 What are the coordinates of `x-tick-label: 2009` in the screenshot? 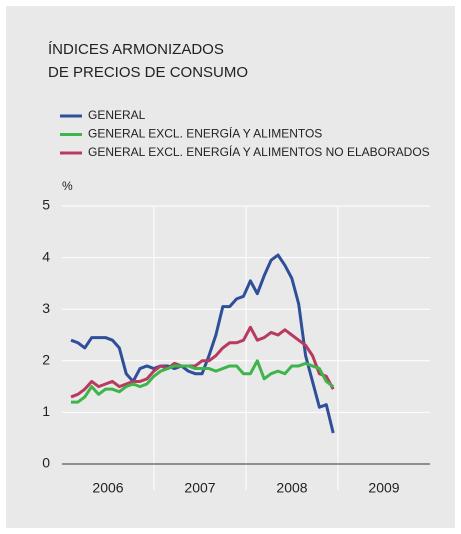 It's located at (383, 488).